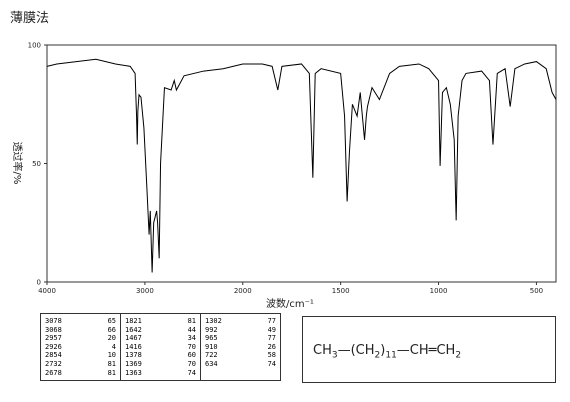  I want to click on table-row: 1467 34, so click(160, 338).